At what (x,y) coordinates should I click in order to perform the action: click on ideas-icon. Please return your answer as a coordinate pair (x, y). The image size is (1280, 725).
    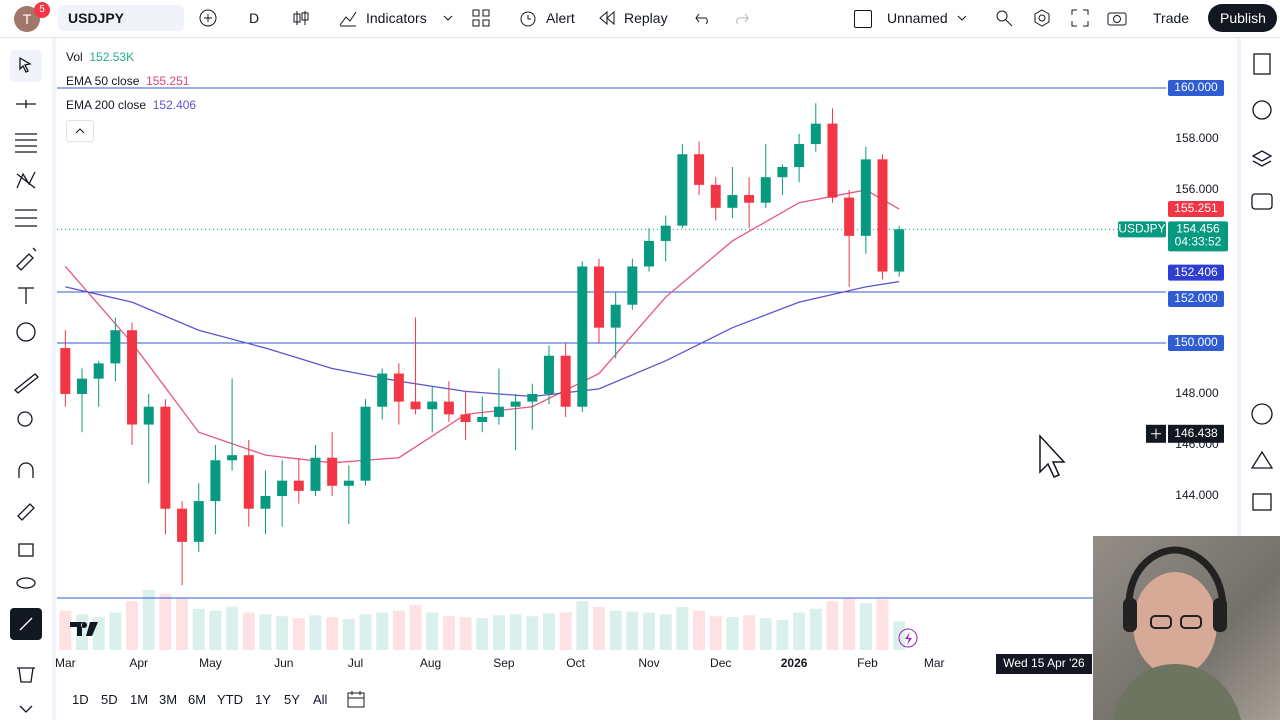
    Looking at the image, I should click on (1262, 459).